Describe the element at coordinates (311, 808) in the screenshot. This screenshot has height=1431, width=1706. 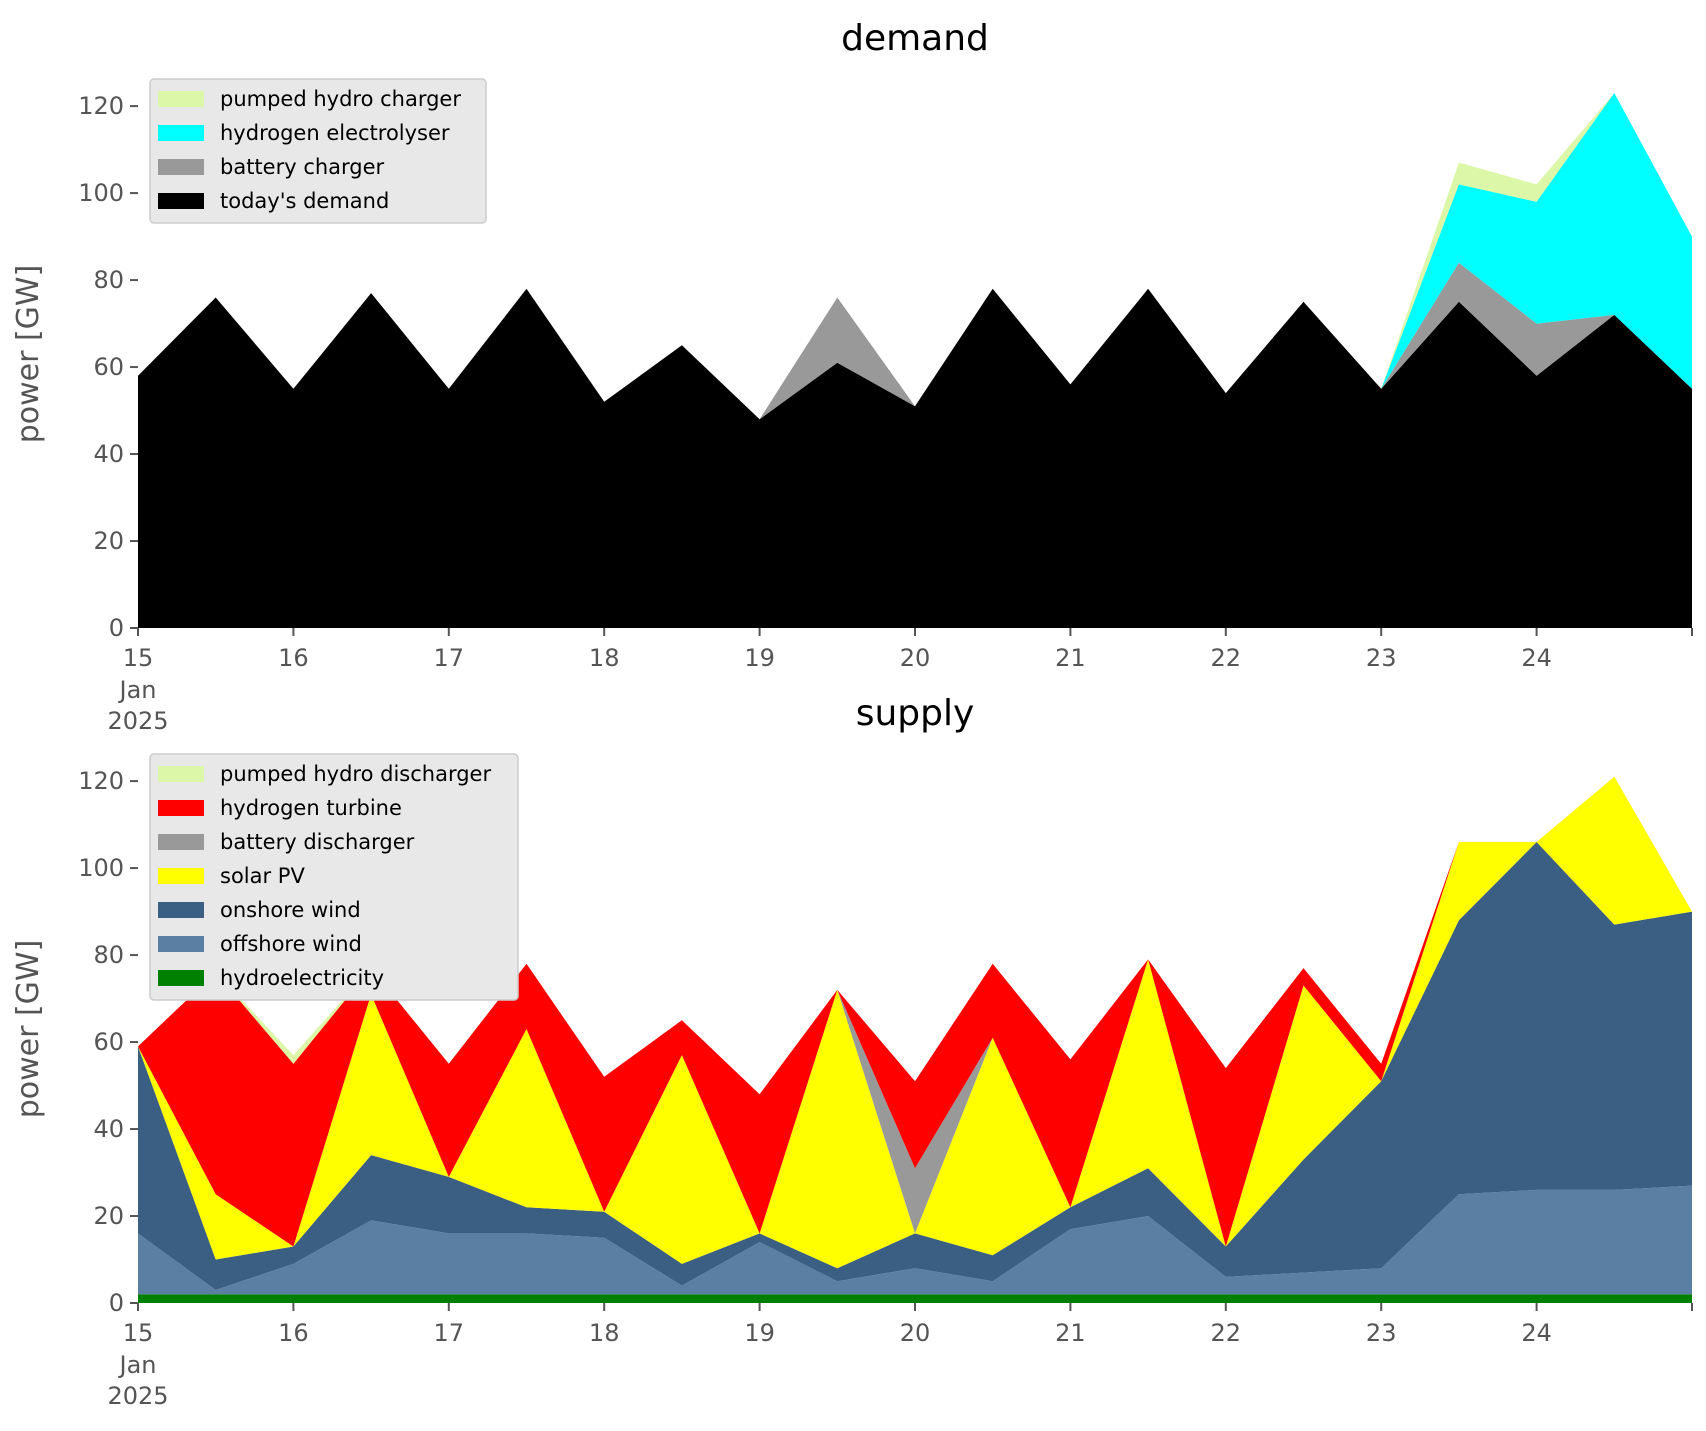
I see `legend-label: hydrogen turbine` at that location.